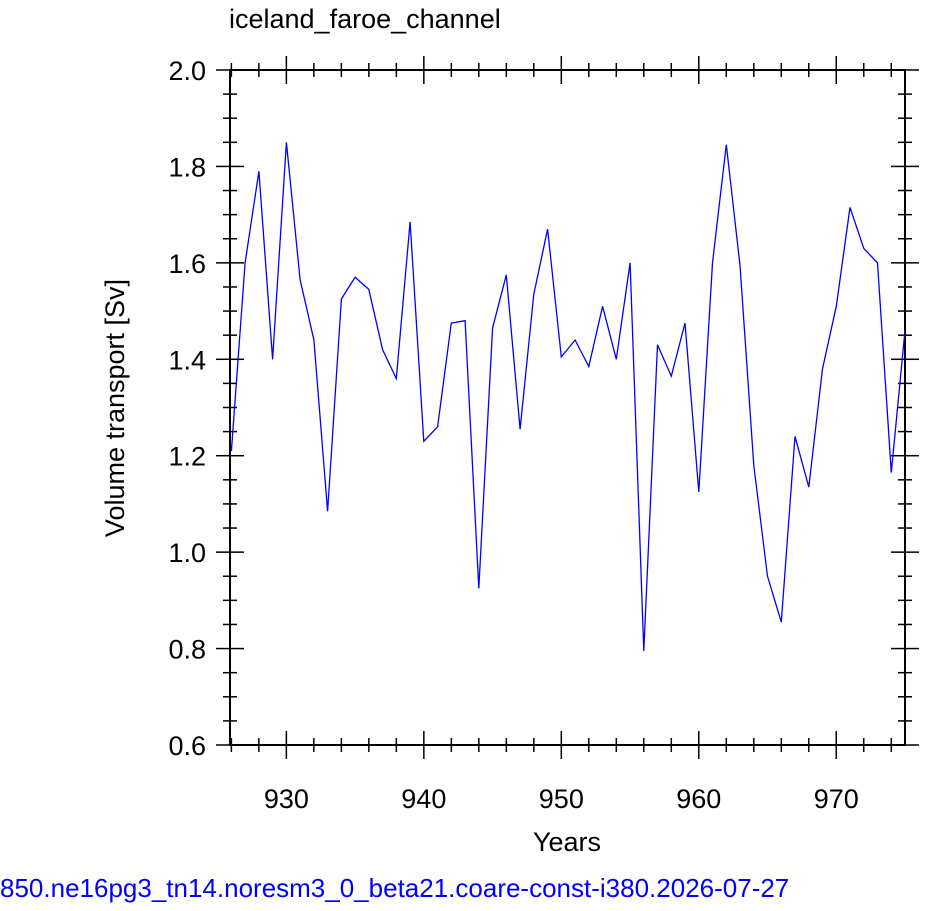  What do you see at coordinates (561, 799) in the screenshot?
I see `x-tick-label: 950` at bounding box center [561, 799].